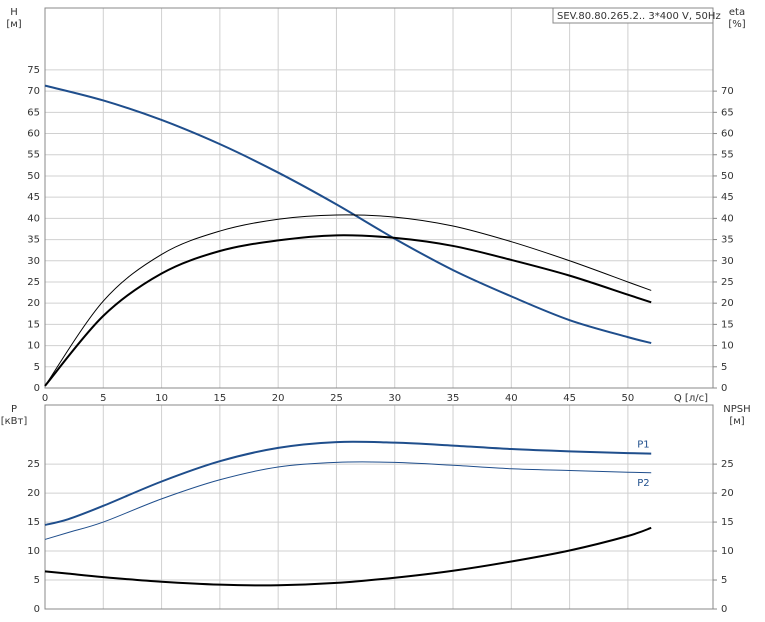 This screenshot has height=622, width=765. Describe the element at coordinates (737, 12) in the screenshot. I see `y2-axis-label: eta` at that location.